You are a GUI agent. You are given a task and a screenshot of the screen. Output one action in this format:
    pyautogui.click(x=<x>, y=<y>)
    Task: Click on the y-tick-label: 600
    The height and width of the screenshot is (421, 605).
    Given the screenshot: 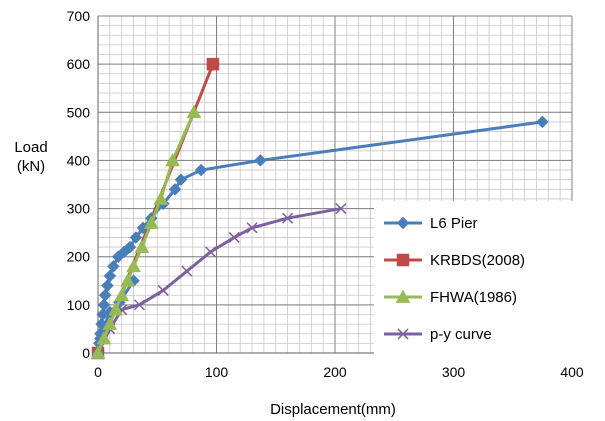 What is the action you would take?
    pyautogui.click(x=79, y=64)
    